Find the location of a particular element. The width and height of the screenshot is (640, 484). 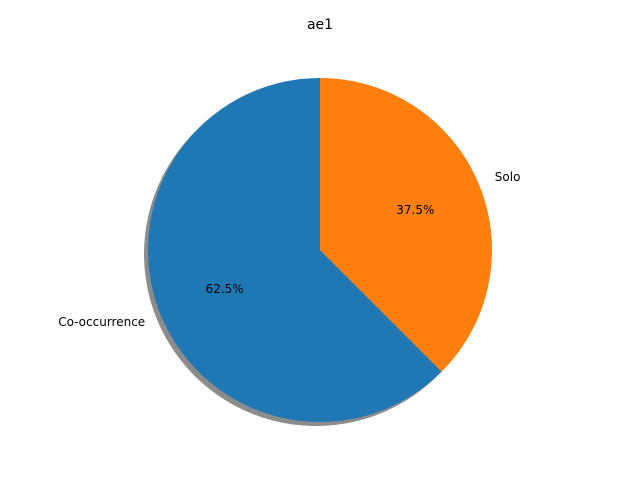

chart-title: ae1 is located at coordinates (320, 25).